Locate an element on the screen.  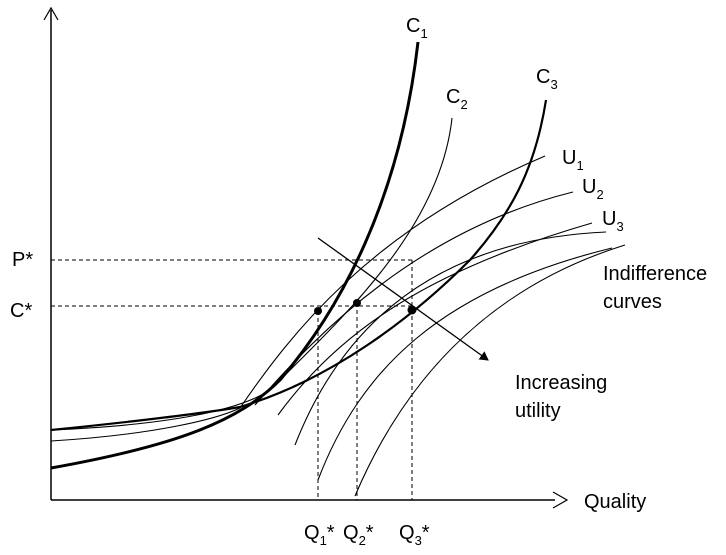
q3-tangency-point is located at coordinates (412, 310).